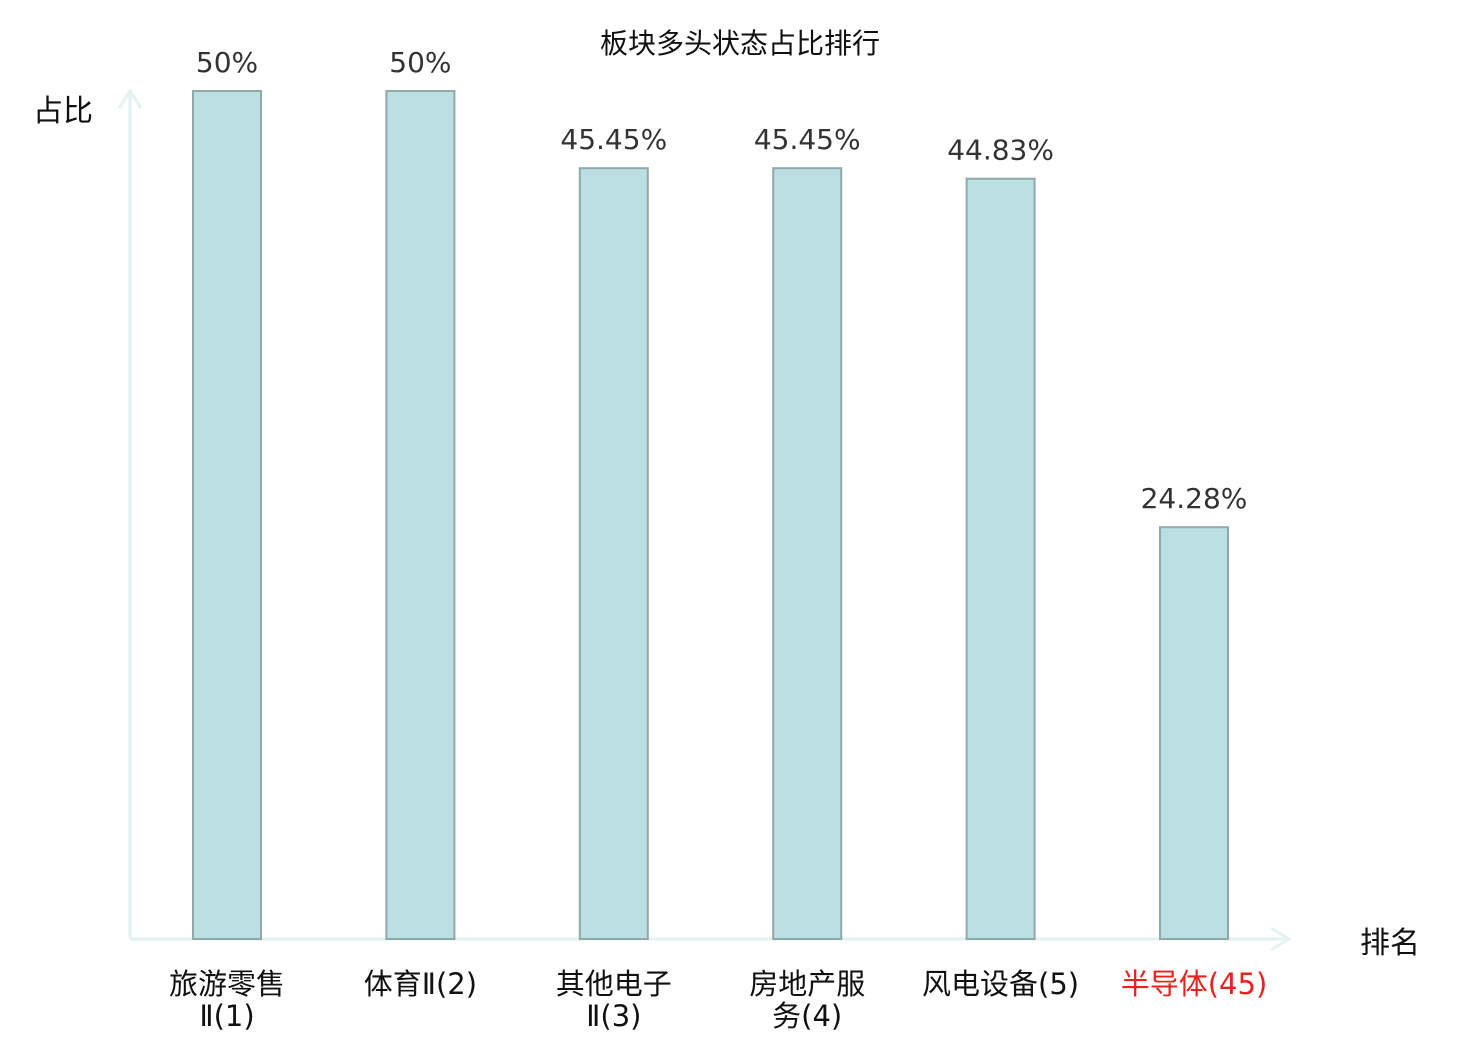 The width and height of the screenshot is (1480, 1040). Describe the element at coordinates (613, 1016) in the screenshot. I see `category-label-3-line-2: Ⅱ(3)` at that location.